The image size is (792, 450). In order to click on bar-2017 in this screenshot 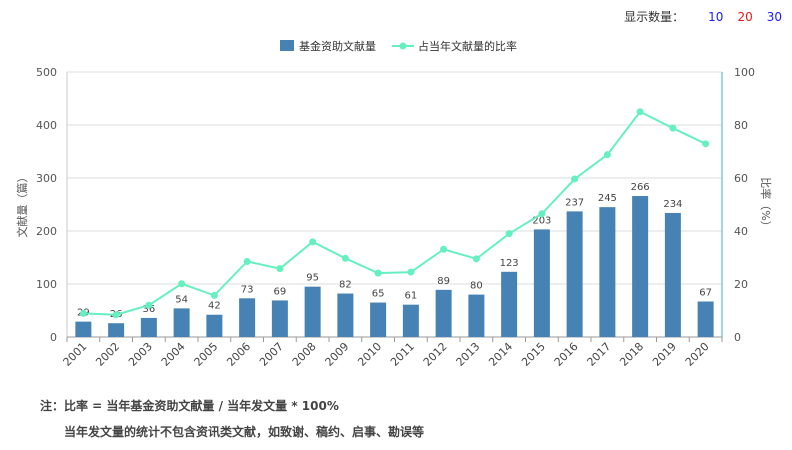, I will do `click(607, 272)`.